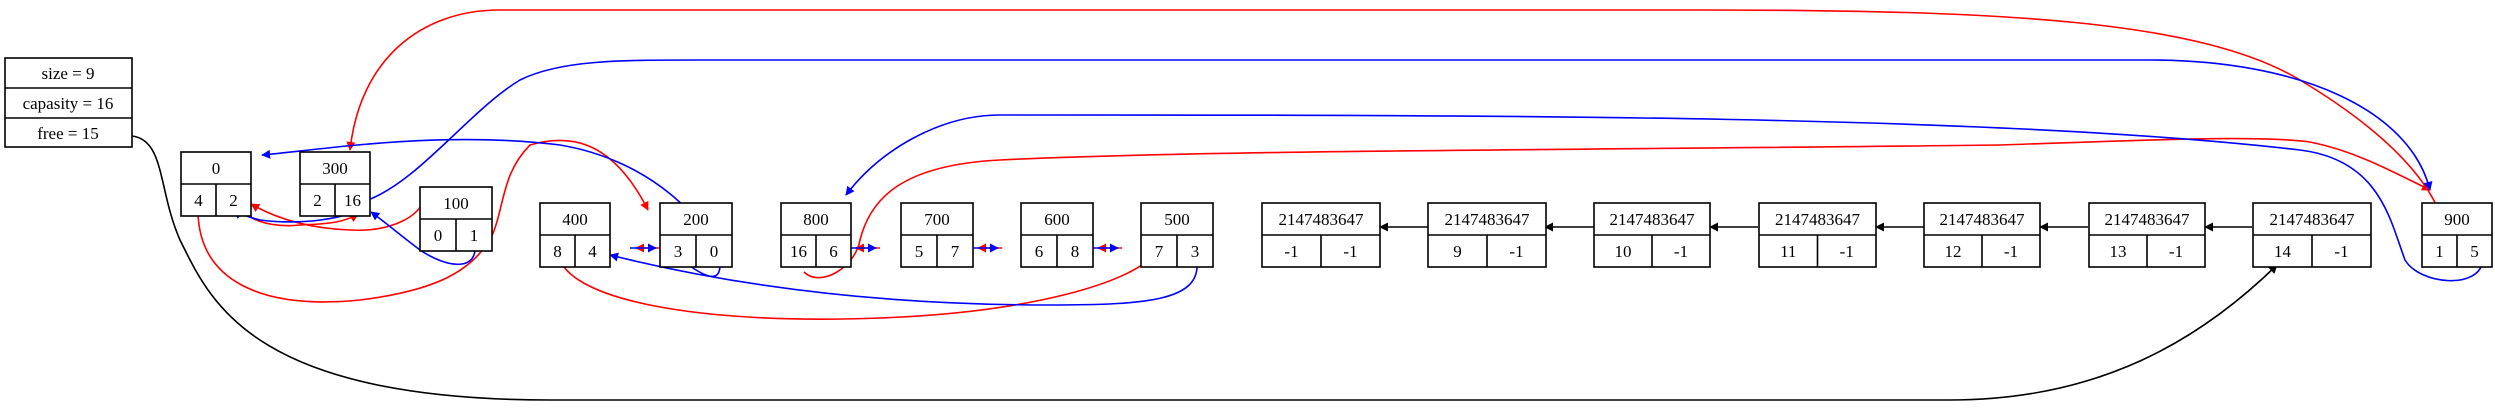  Describe the element at coordinates (317, 200) in the screenshot. I see `node-prev: 2` at that location.